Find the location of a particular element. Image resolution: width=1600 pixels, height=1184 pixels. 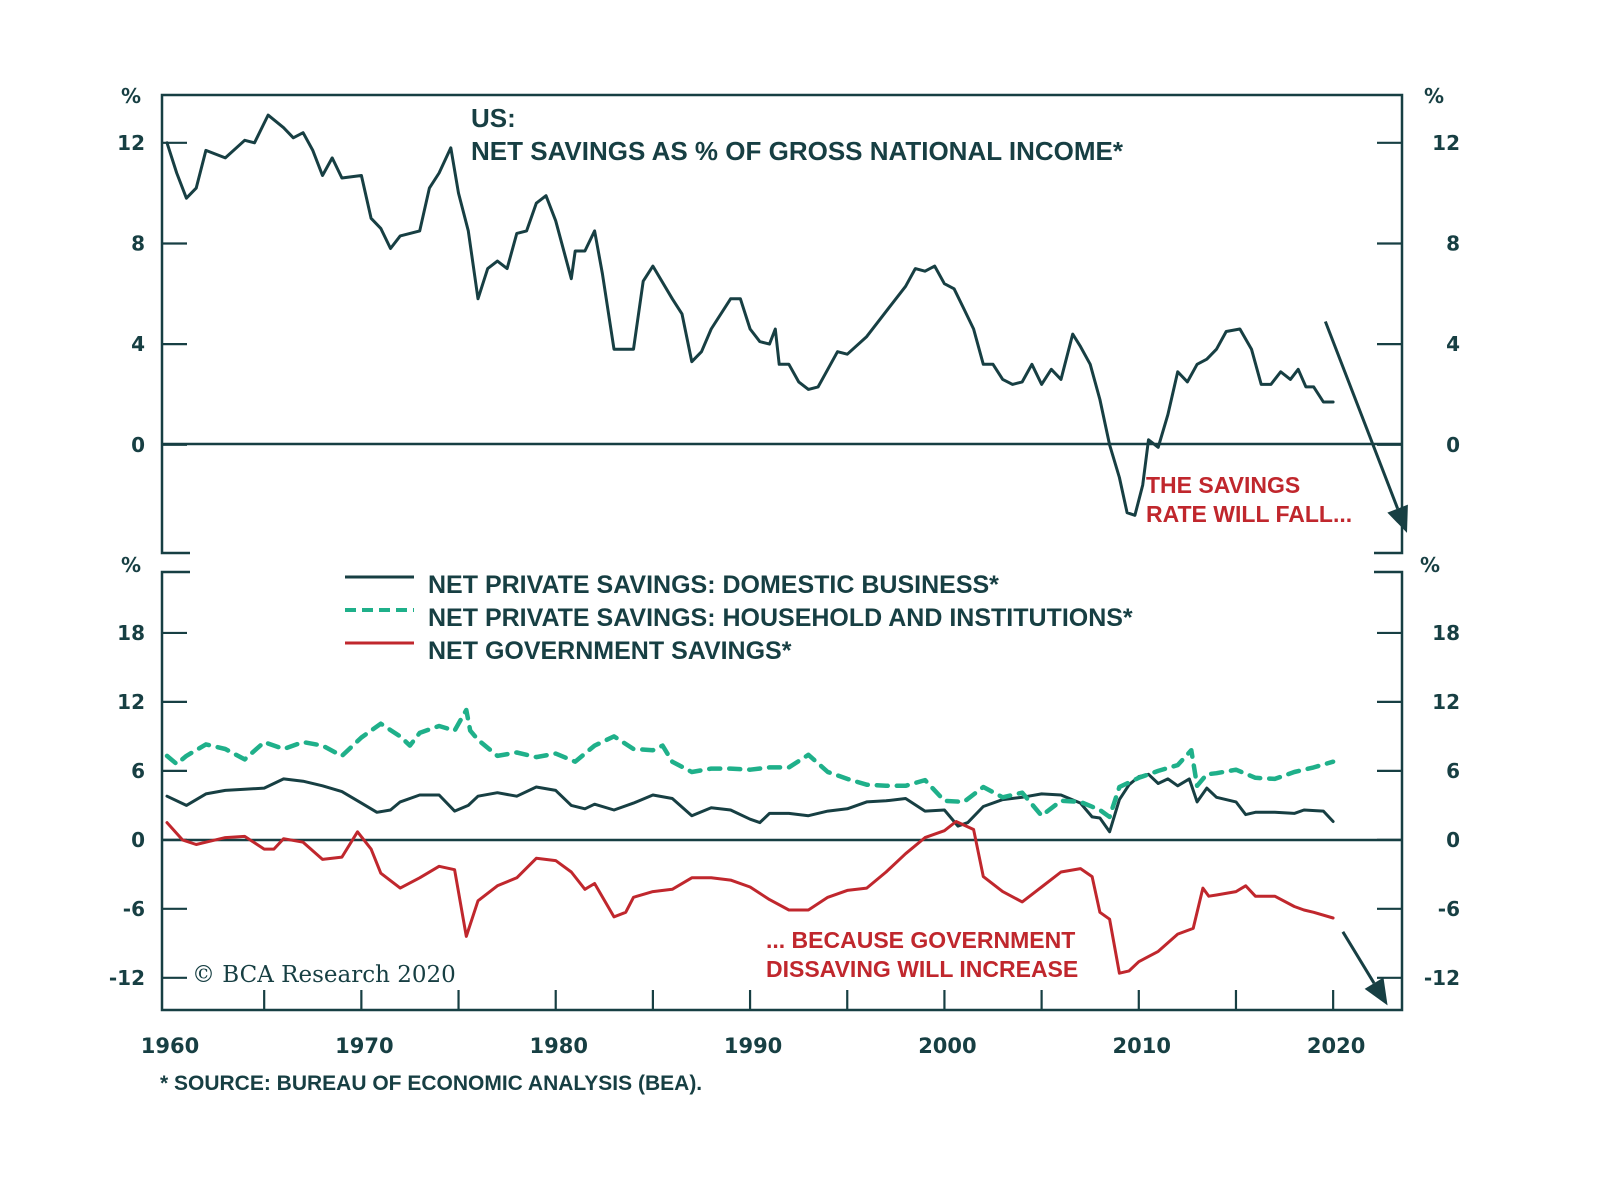

copyright-label: © BCA Research 2020 is located at coordinates (324, 975).